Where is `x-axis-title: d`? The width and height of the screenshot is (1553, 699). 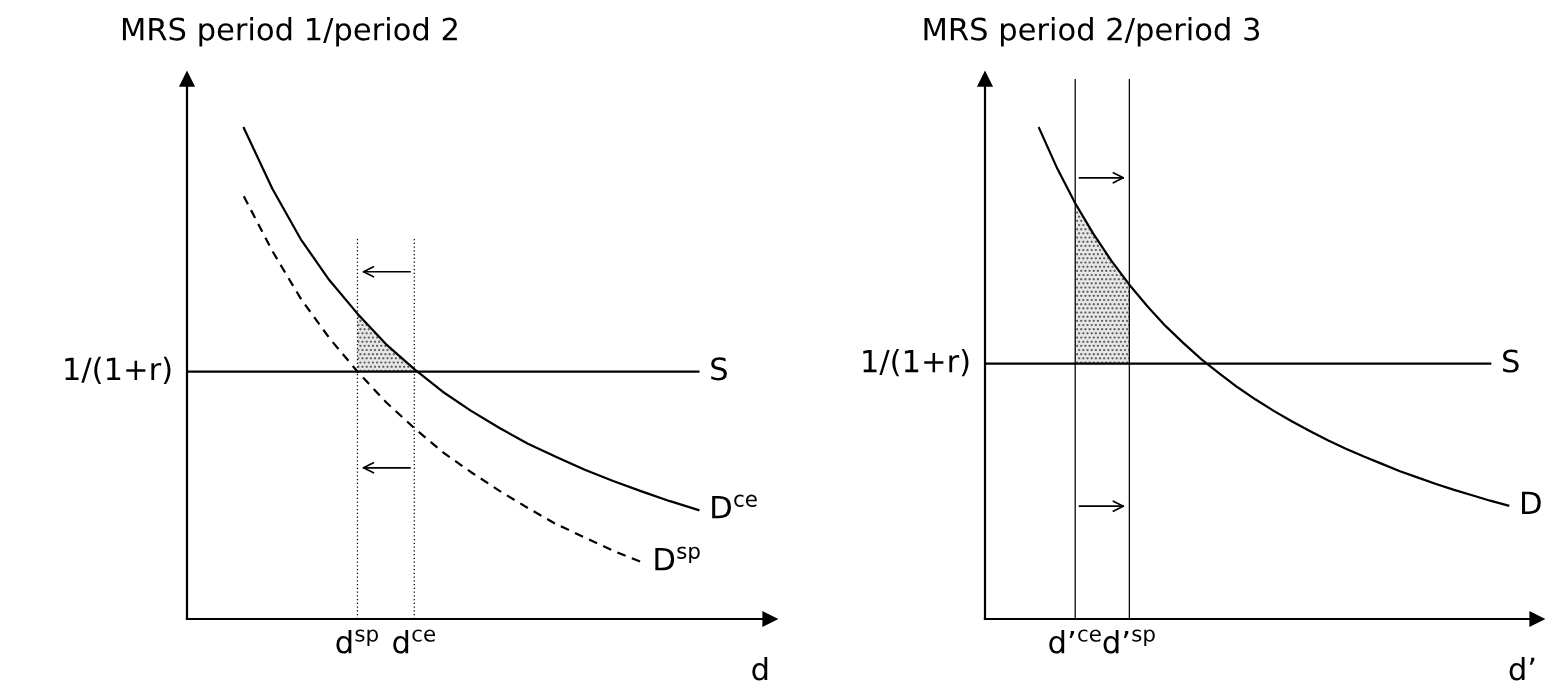 x-axis-title: d is located at coordinates (760, 668).